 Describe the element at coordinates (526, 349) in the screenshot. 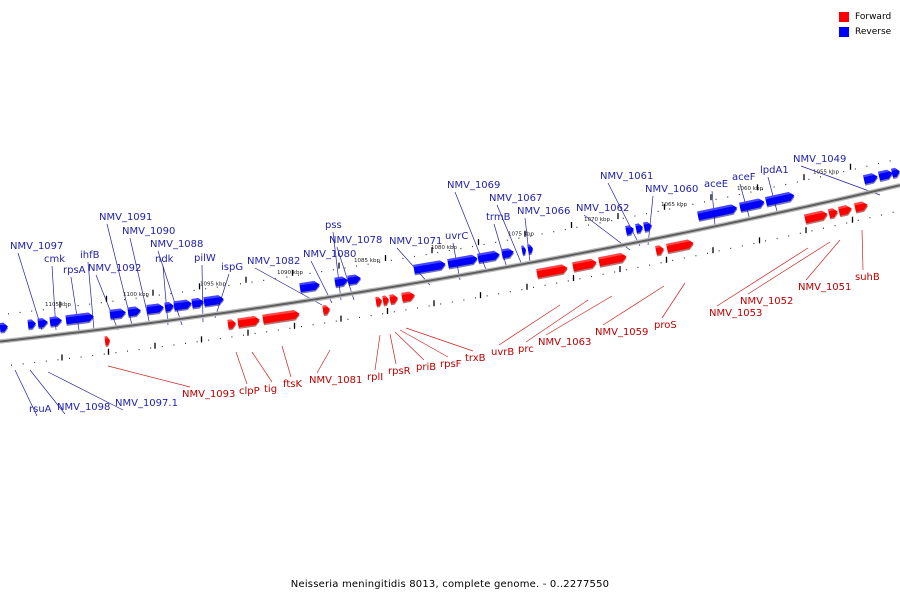

I see `forward-gene-label: prc` at that location.